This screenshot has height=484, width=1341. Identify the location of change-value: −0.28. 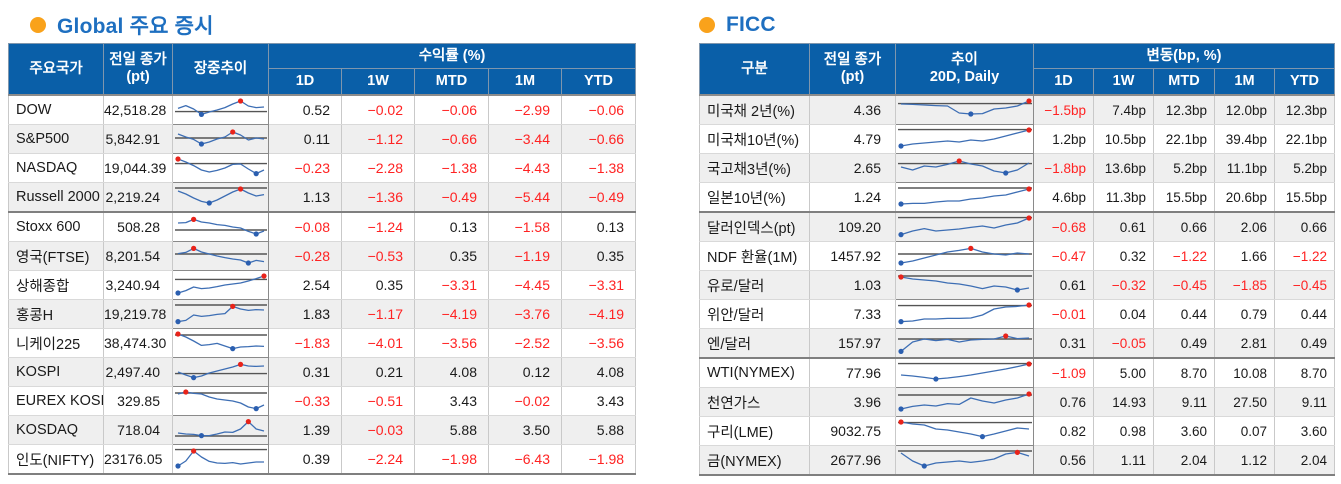
(305, 256).